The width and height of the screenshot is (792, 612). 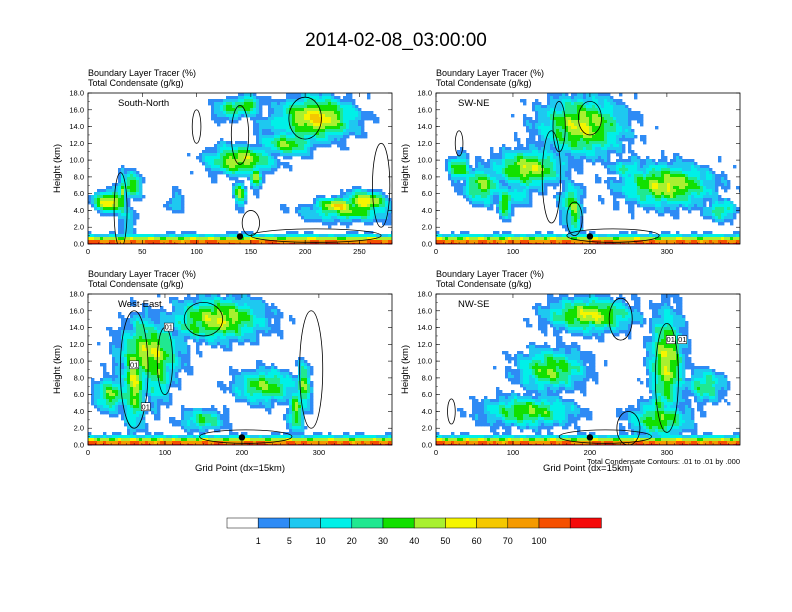 What do you see at coordinates (142, 251) in the screenshot?
I see `x-tick-label: 50` at bounding box center [142, 251].